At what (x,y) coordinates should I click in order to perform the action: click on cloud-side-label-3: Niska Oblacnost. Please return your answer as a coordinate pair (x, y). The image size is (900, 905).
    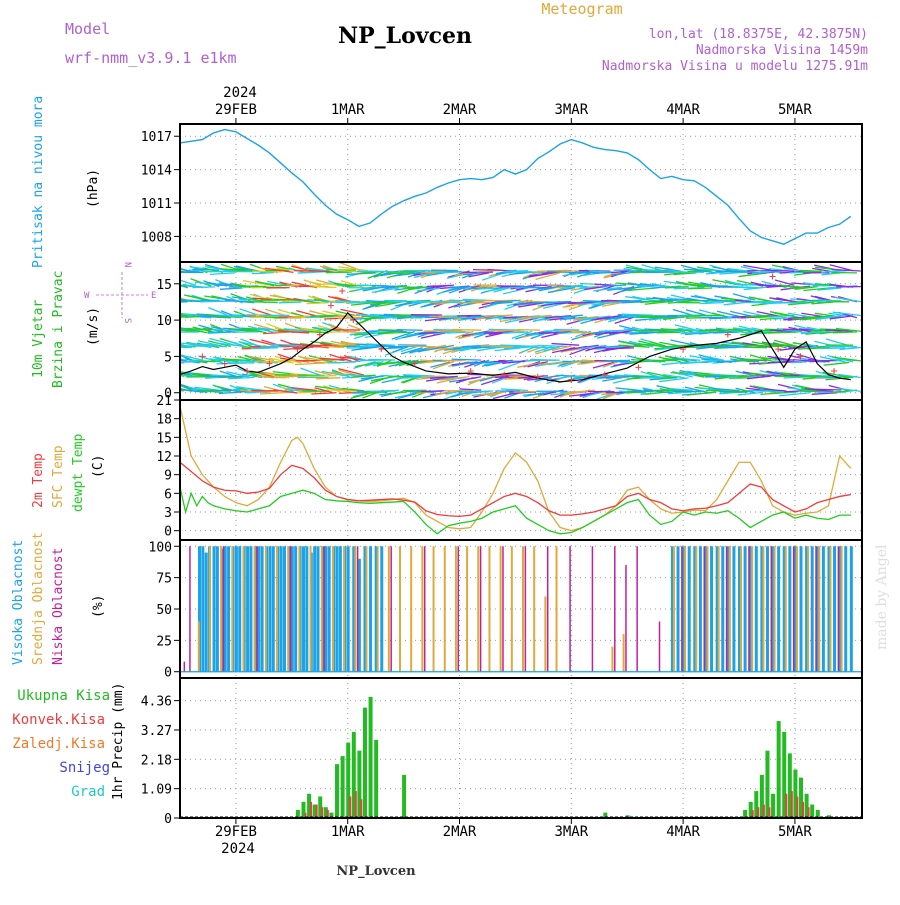
    Looking at the image, I should click on (58, 606).